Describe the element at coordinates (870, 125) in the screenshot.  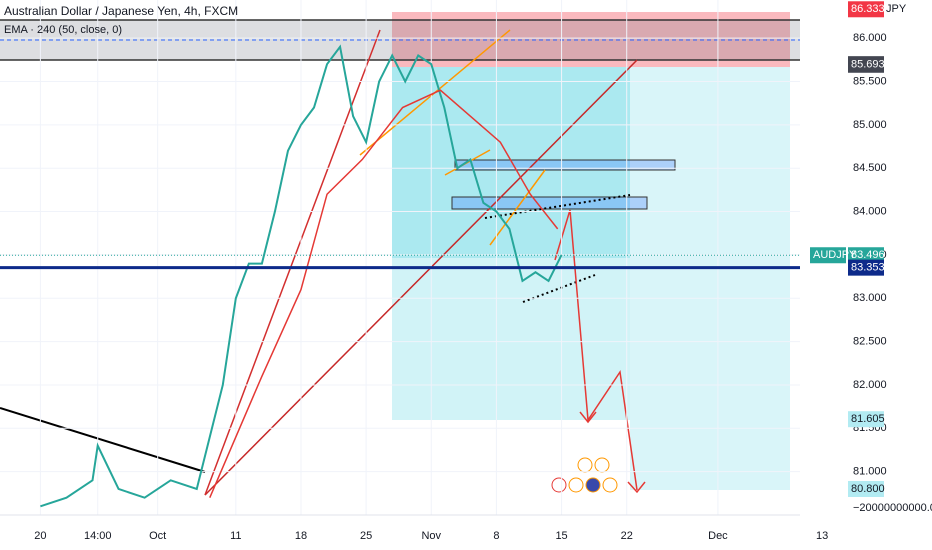
I see `y-tick-label: 85.000` at that location.